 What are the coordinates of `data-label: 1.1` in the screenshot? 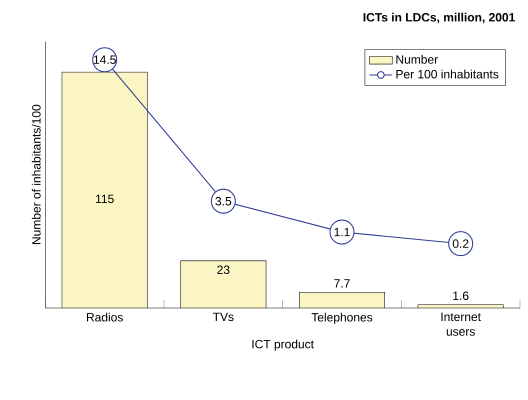 It's located at (342, 232).